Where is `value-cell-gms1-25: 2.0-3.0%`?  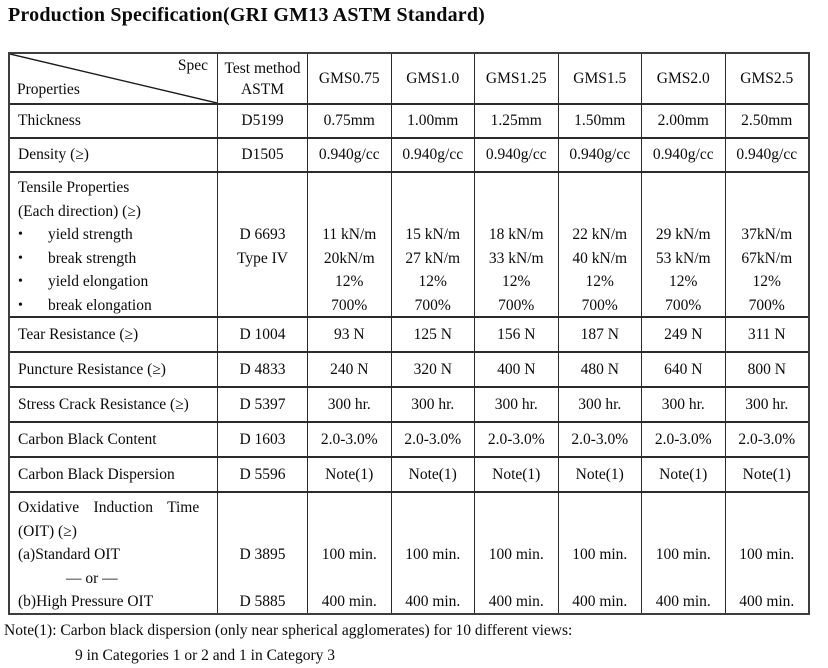
value-cell-gms1-25: 2.0-3.0% is located at coordinates (516, 439).